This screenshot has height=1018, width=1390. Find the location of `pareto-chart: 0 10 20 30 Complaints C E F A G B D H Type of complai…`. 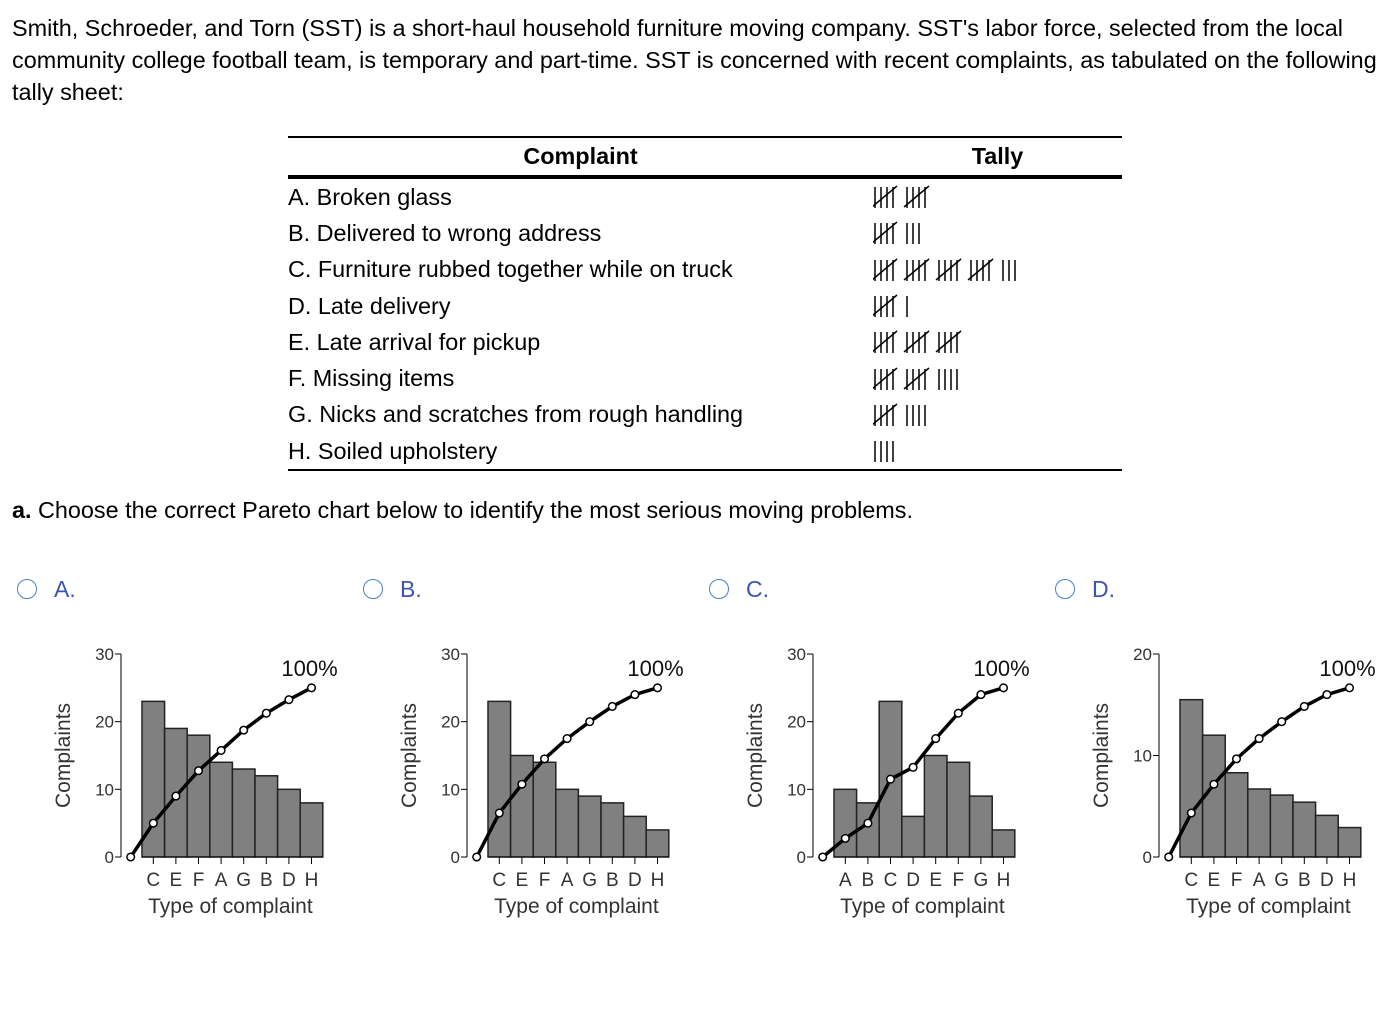

pareto-chart: 0 10 20 30 Complaints C E F A G B D H Type of complai… is located at coordinates (195, 781).